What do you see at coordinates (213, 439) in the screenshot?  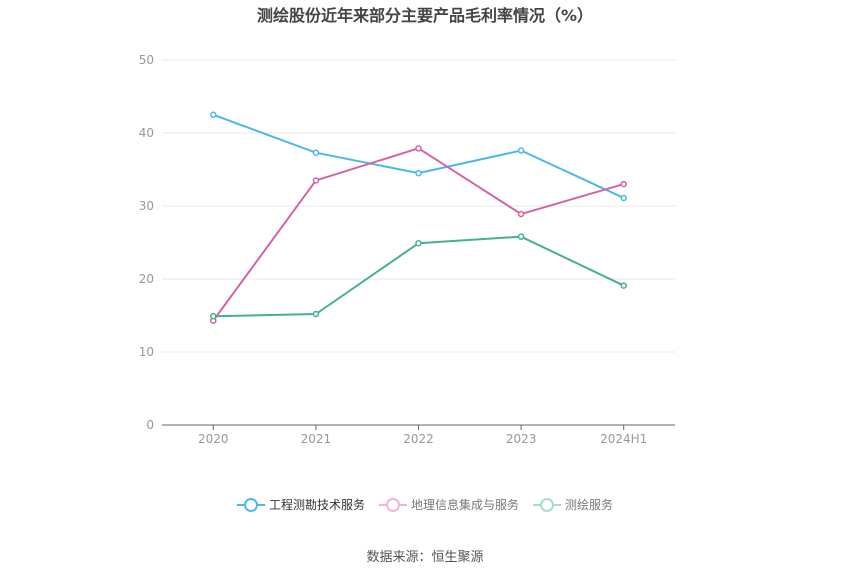 I see `x-tick-label: 2020` at bounding box center [213, 439].